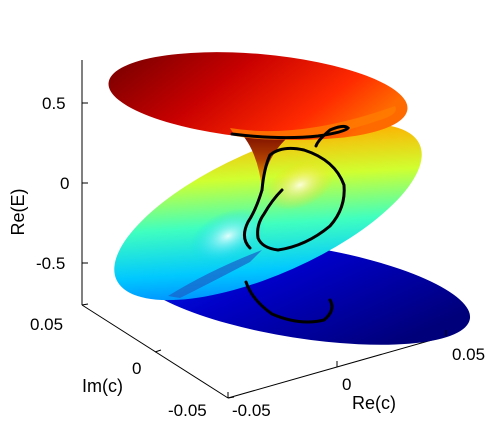  I want to click on y-tick-label-2: 0.05, so click(46, 324).